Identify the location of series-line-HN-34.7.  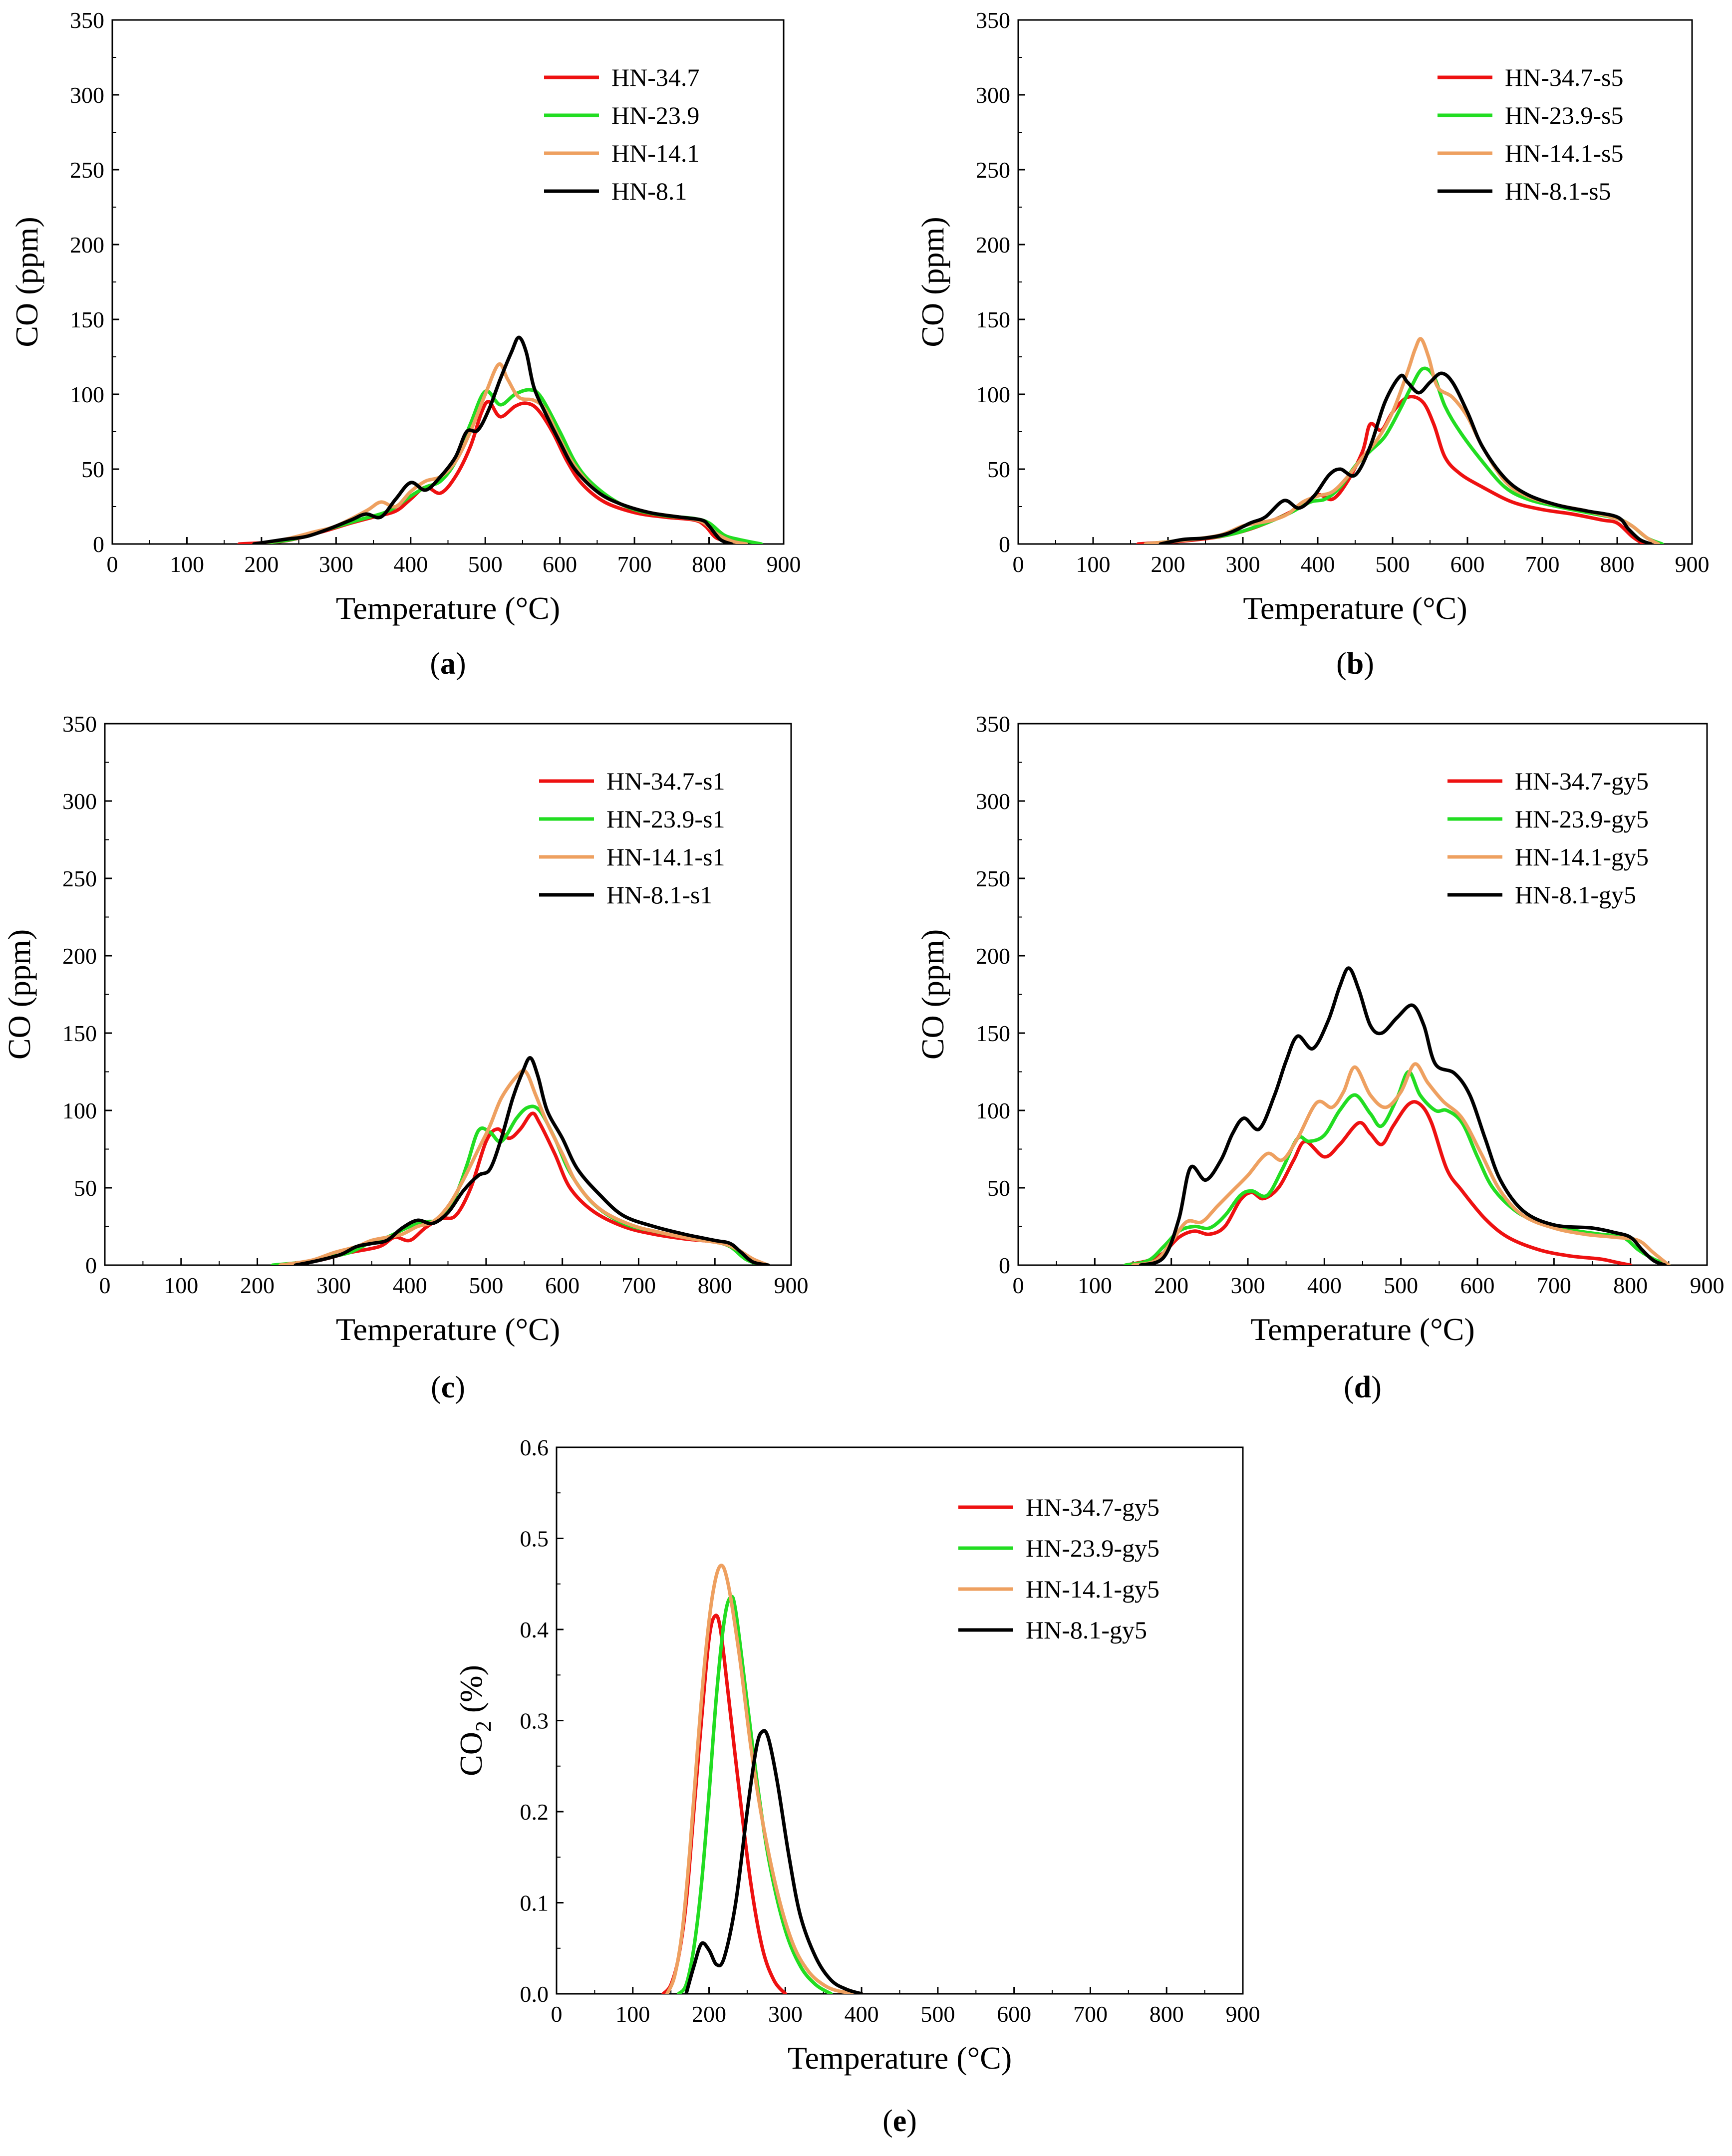
(492, 472).